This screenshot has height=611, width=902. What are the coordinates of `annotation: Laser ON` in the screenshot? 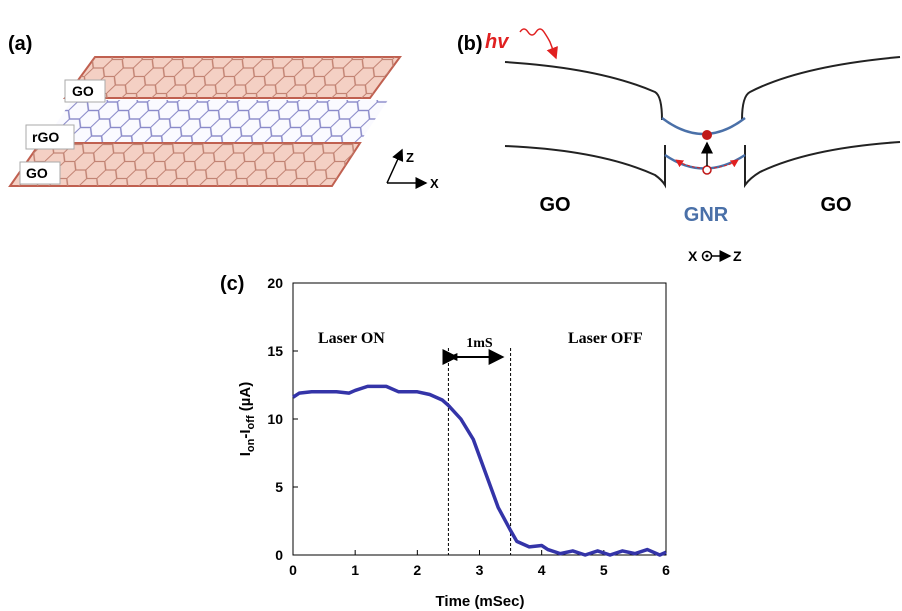 It's located at (351, 338).